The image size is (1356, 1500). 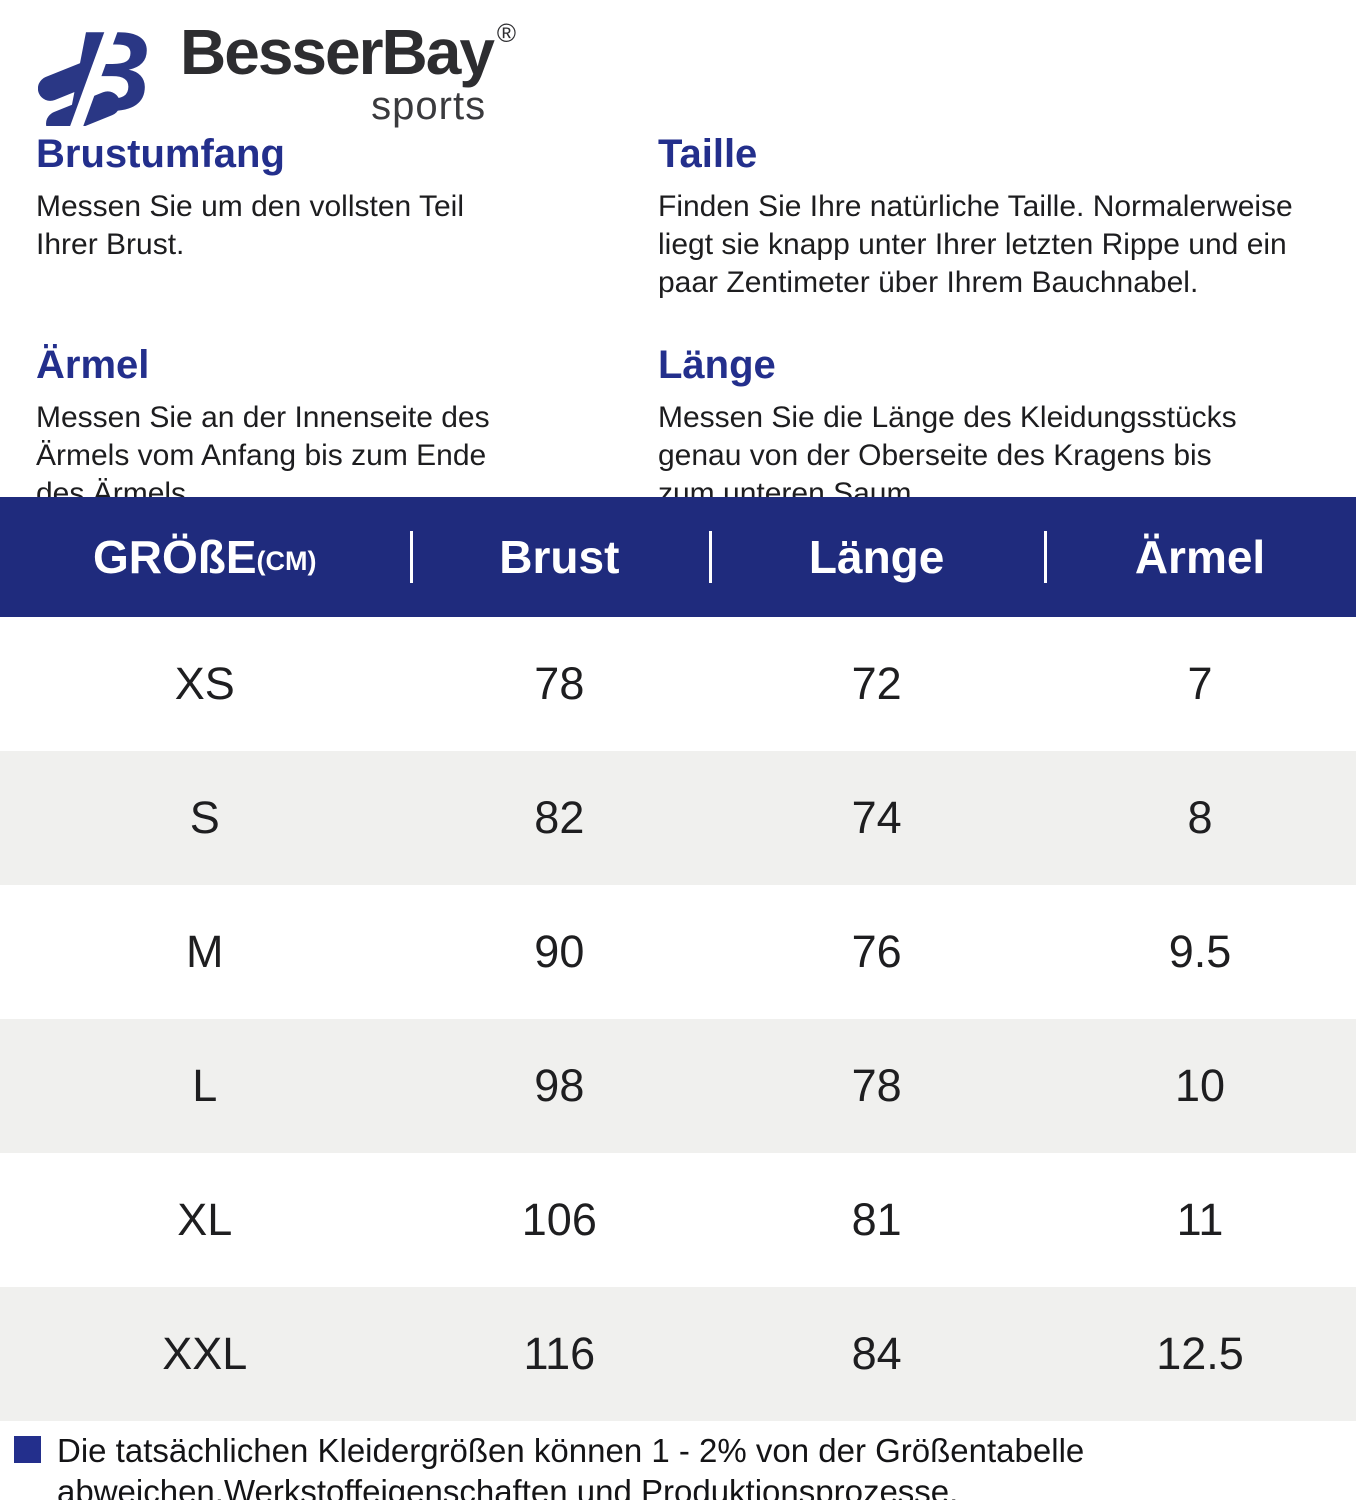 I want to click on table-row-m: M 90 76 9.5, so click(x=678, y=952).